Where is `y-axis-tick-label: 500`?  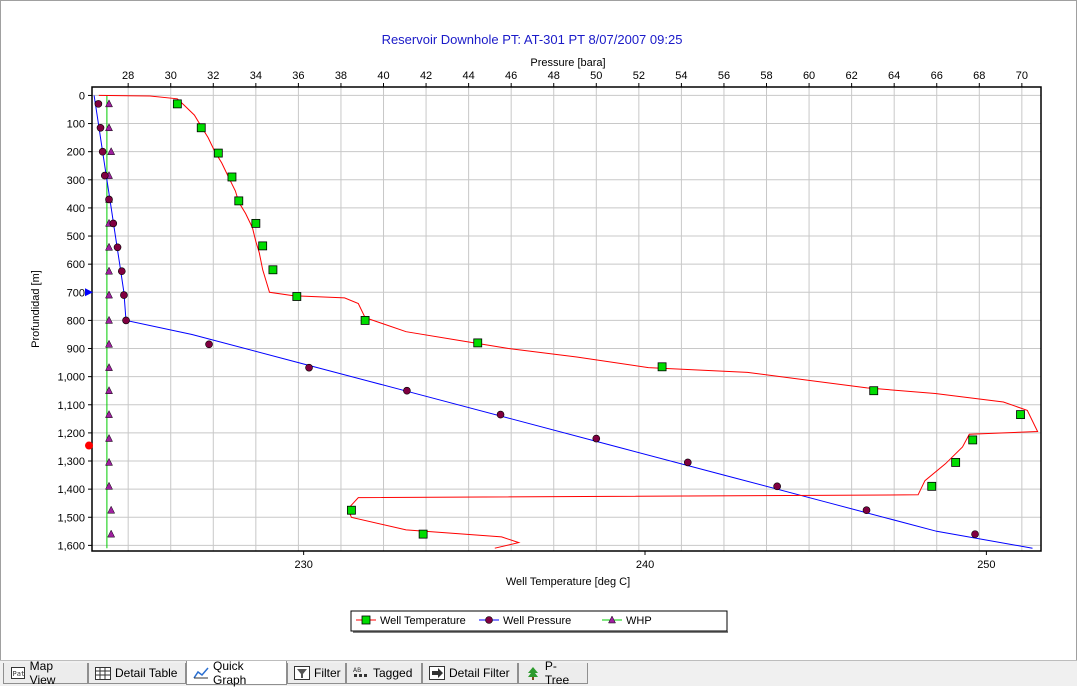
y-axis-tick-label: 500 is located at coordinates (76, 237).